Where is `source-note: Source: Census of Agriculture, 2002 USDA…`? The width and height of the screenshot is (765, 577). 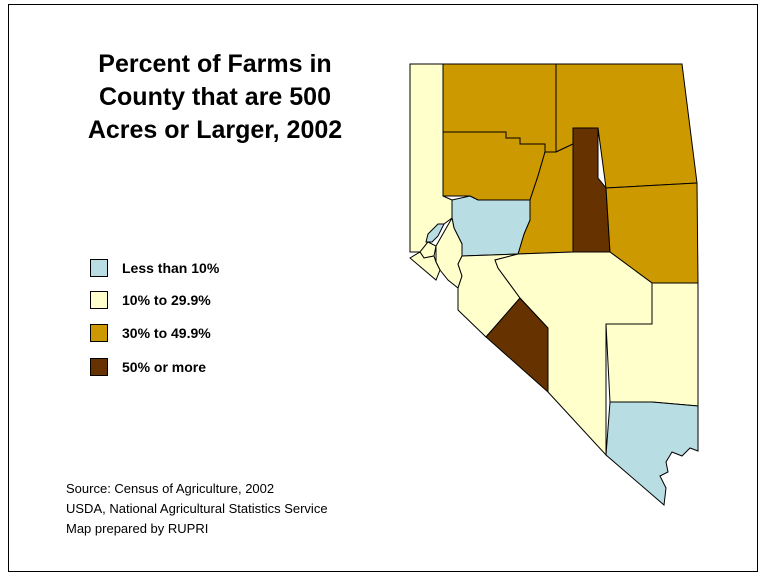
source-note: Source: Census of Agriculture, 2002 USDA… is located at coordinates (197, 509).